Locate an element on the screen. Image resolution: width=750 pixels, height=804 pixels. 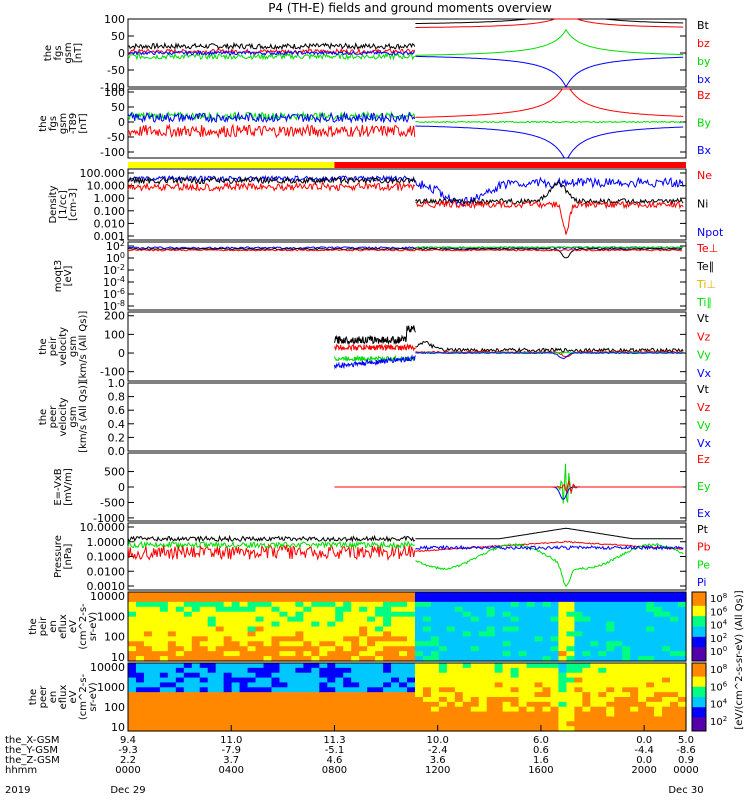
y-axis-label: velocity is located at coordinates (63, 346).